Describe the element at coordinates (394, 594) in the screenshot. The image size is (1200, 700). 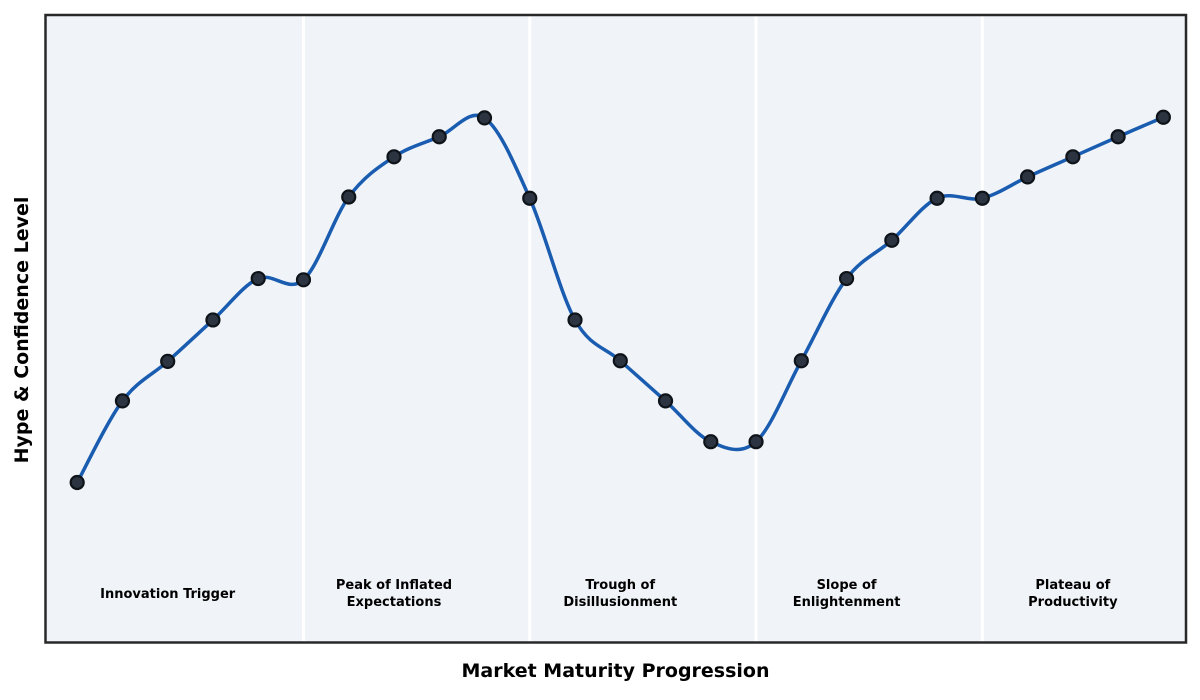
I see `phase-label-peak-of-inflated-expectations: Peak of Inflated Expectations` at that location.